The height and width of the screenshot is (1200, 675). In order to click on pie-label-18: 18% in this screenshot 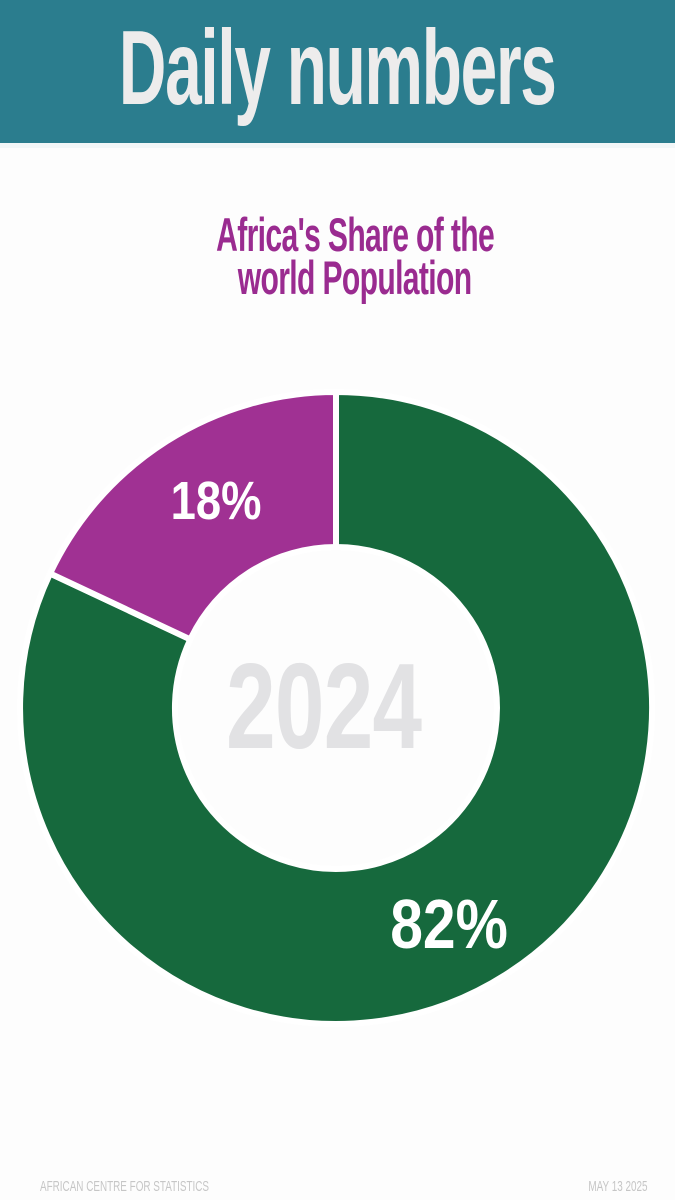, I will do `click(216, 501)`.